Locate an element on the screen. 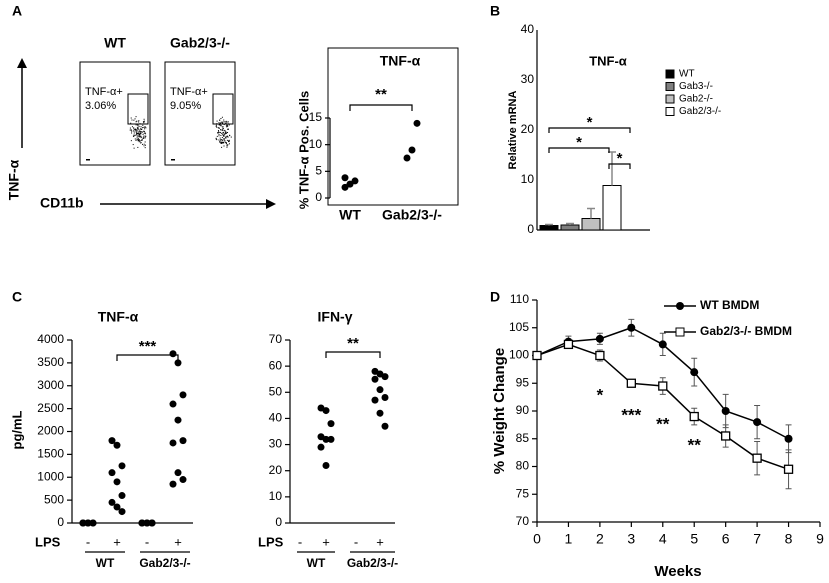 The height and width of the screenshot is (583, 829). flow-events is located at coordinates (159, 138).